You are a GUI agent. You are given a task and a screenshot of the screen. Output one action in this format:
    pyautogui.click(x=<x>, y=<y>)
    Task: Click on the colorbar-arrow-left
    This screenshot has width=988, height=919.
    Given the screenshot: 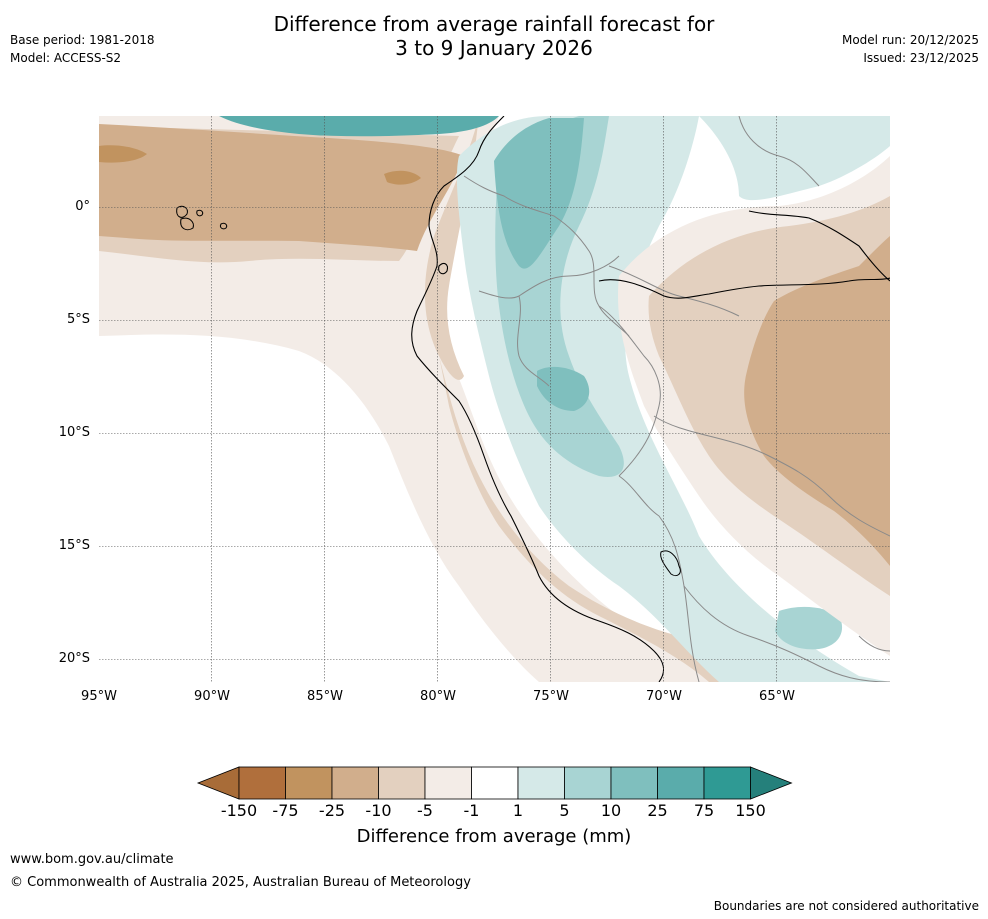 What is the action you would take?
    pyautogui.click(x=218, y=783)
    